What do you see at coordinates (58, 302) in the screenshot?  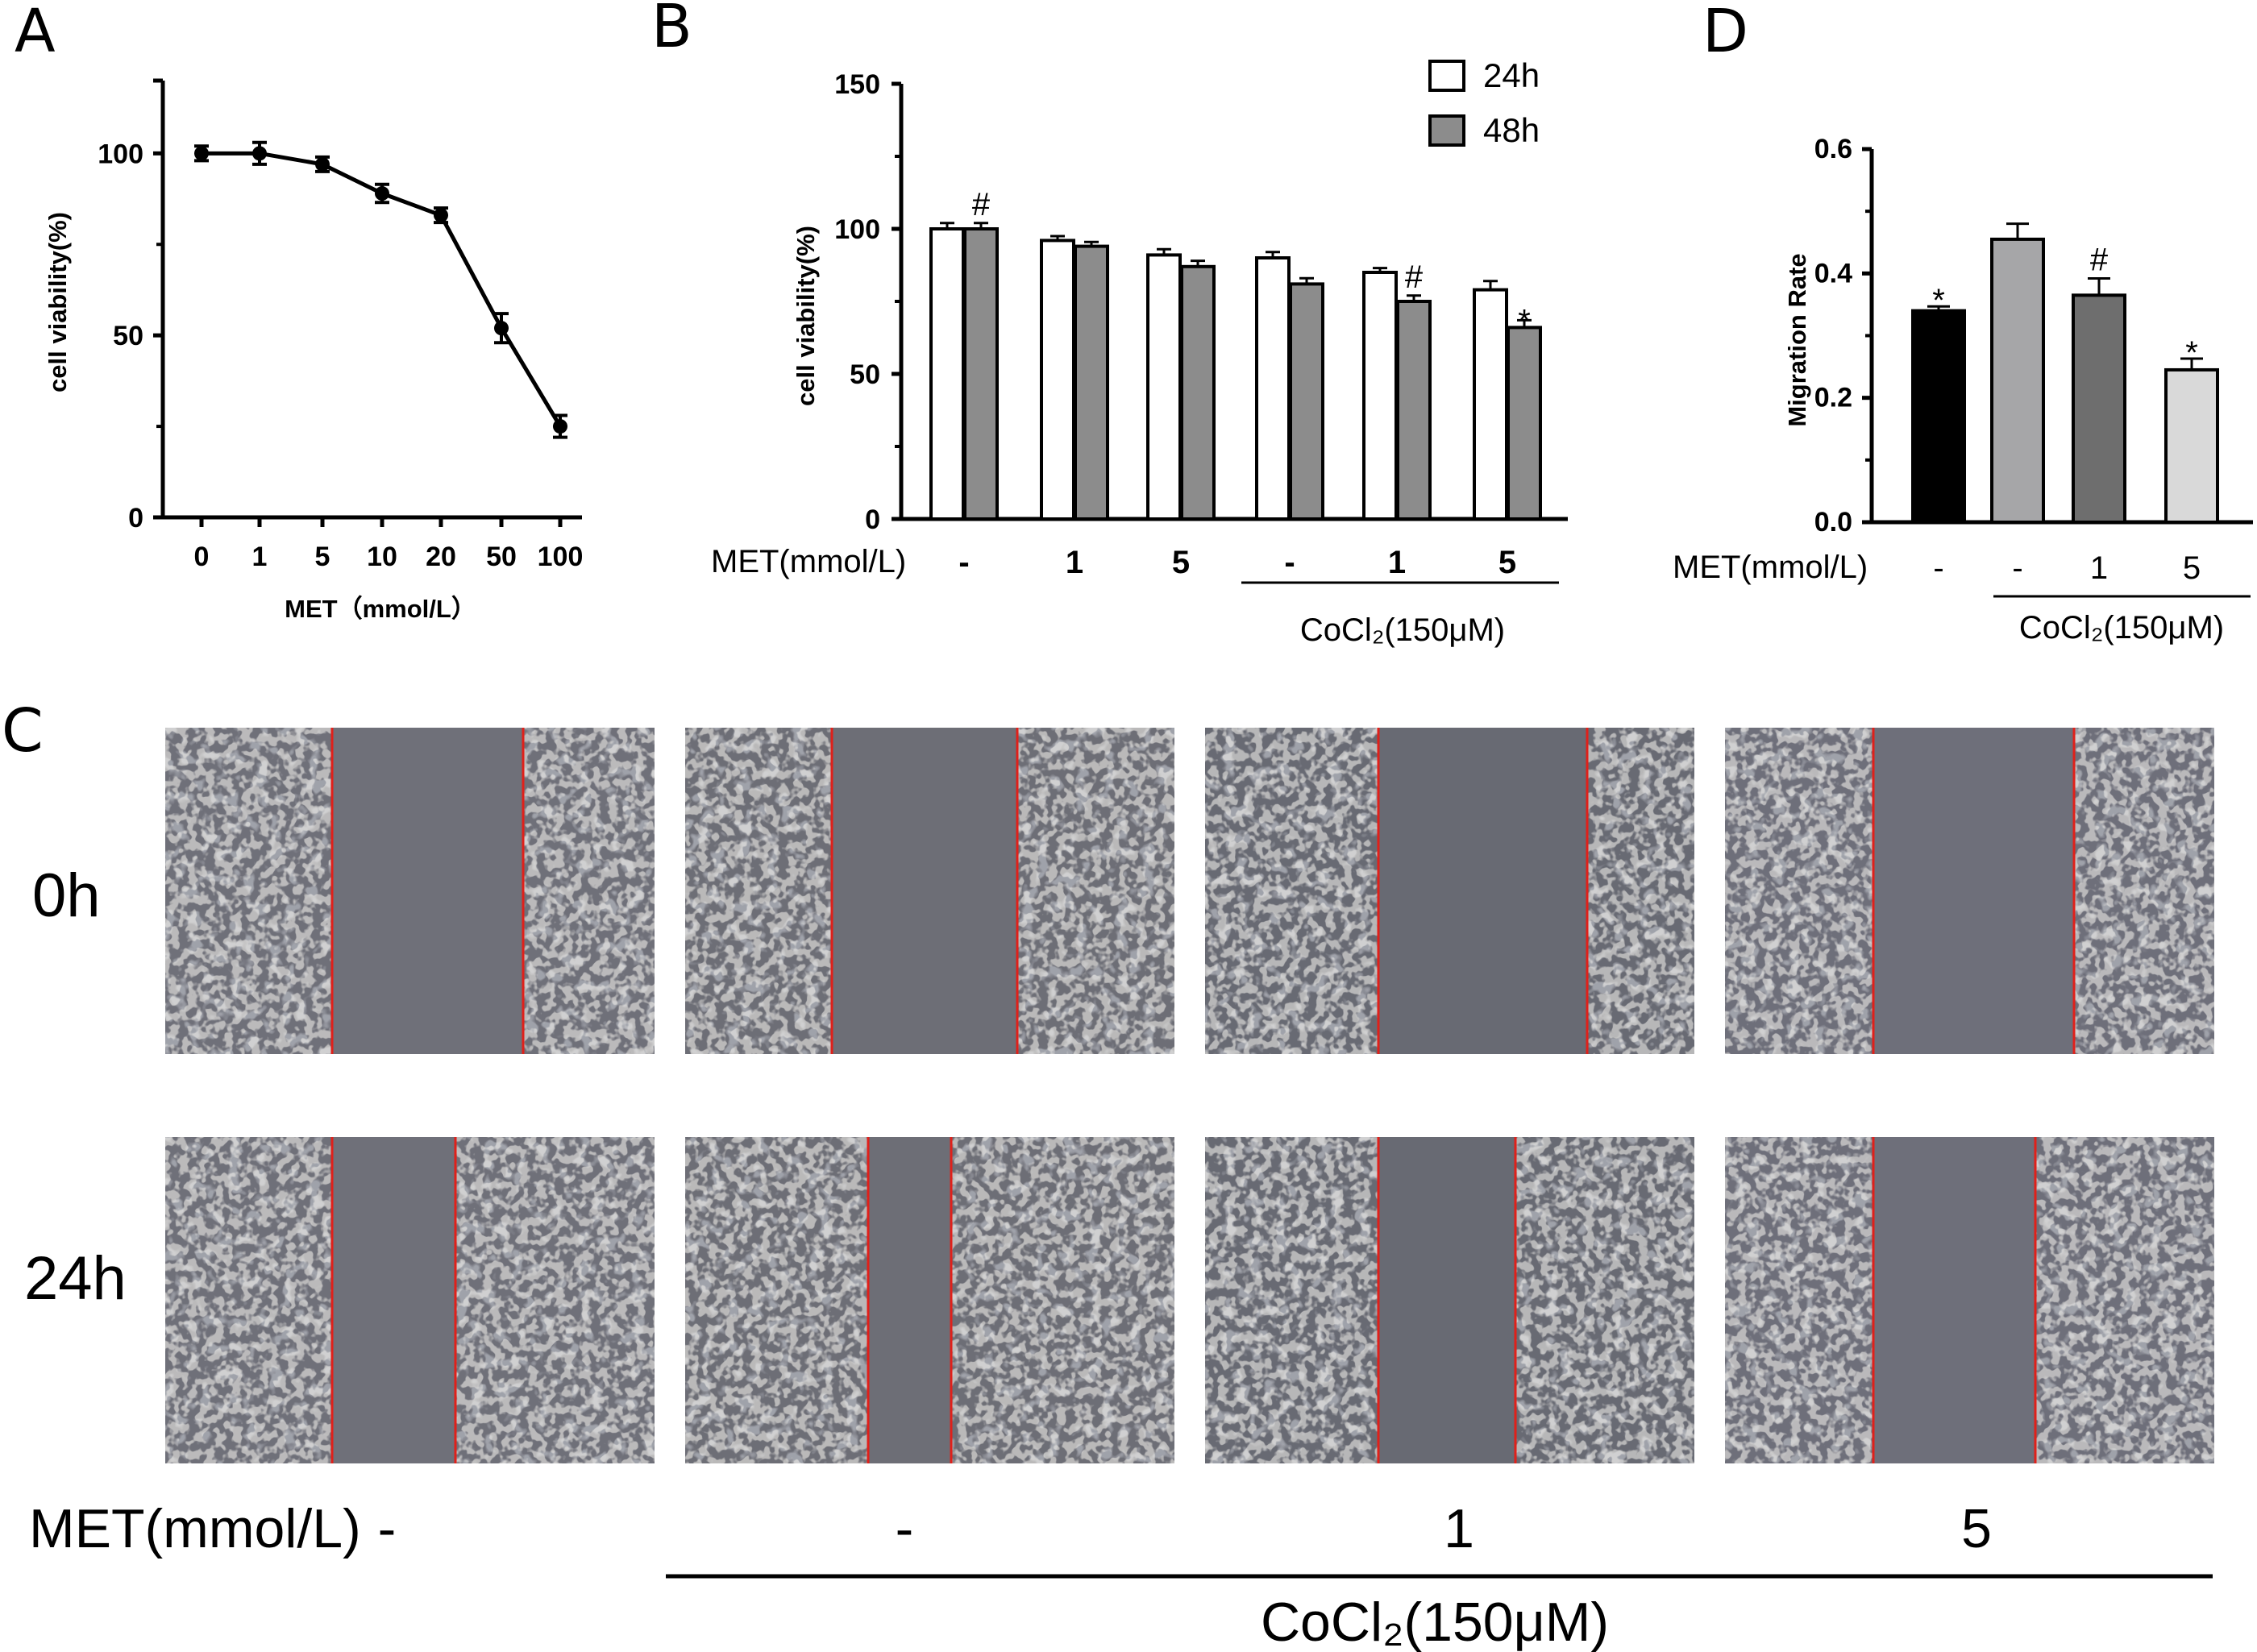 I see `a-y-axis-label: cell viability(%)` at bounding box center [58, 302].